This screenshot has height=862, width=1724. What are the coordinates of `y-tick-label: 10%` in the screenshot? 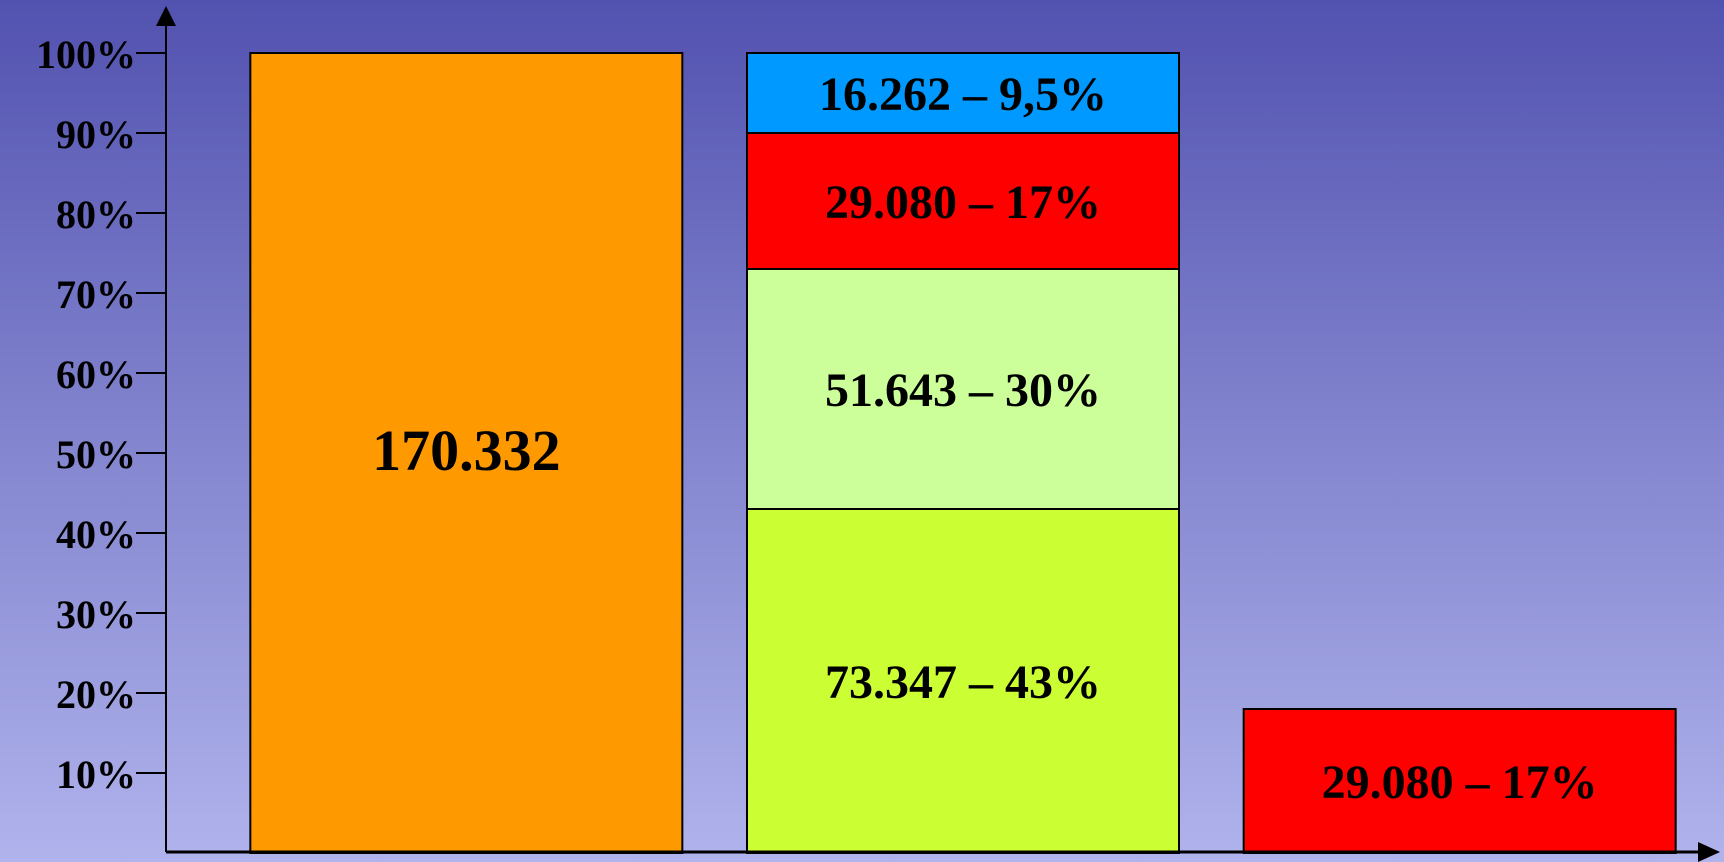 It's located at (96, 774).